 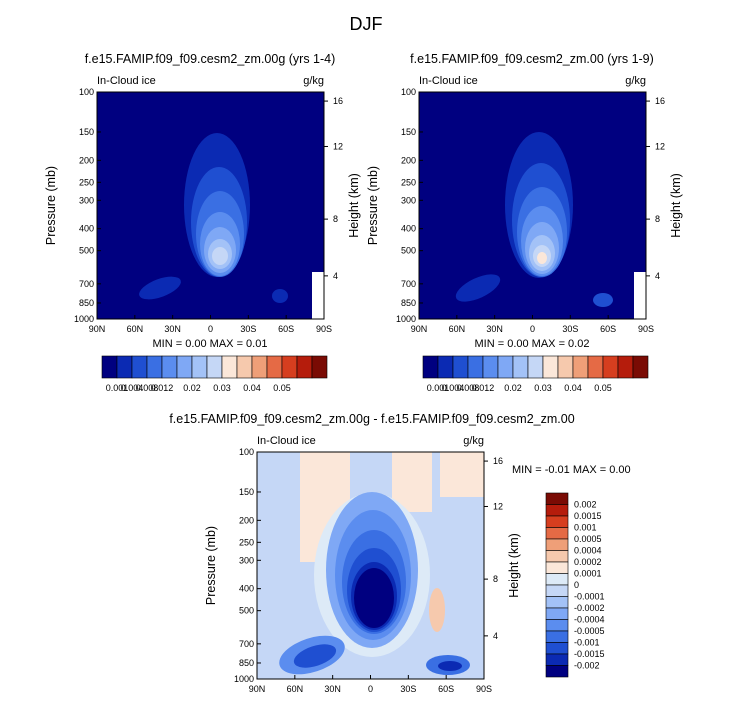 I want to click on figure-title: DJF, so click(x=366, y=24).